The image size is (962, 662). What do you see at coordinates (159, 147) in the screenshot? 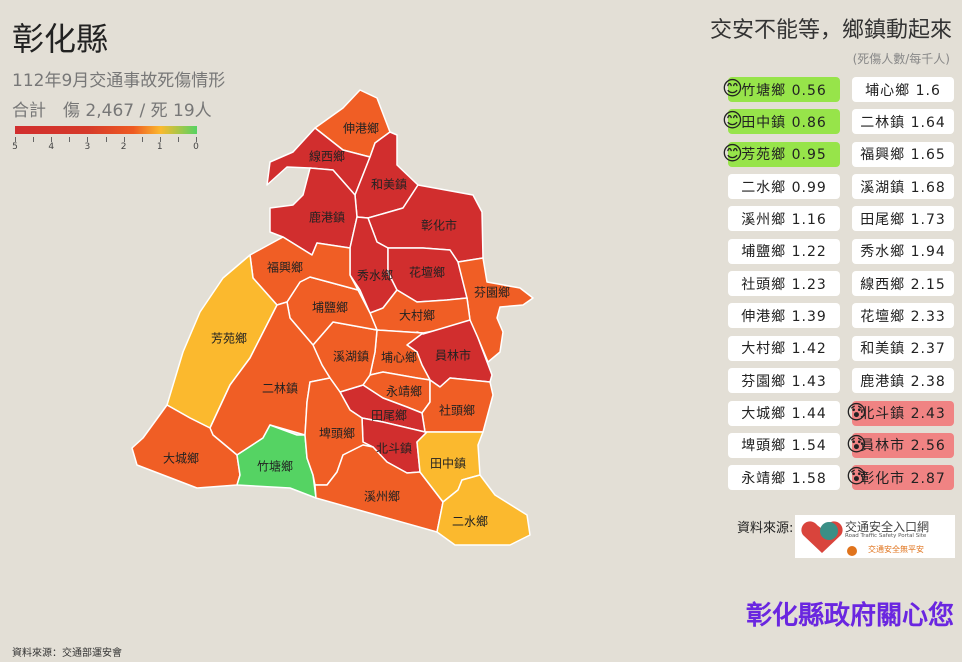
I see `legend-tick-label: 1` at bounding box center [159, 147].